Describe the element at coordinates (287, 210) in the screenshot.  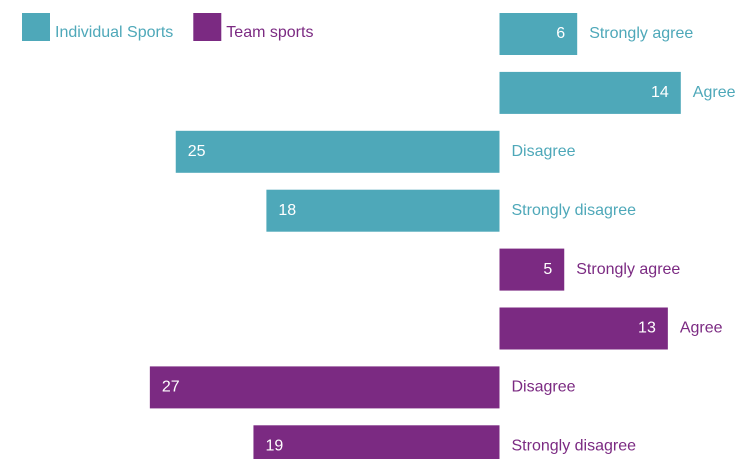
I see `value-label: 18` at that location.